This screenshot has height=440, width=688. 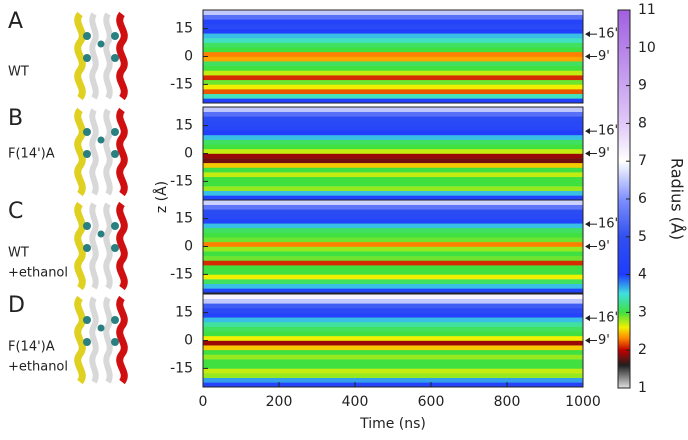 I want to click on panel-letter: D, so click(x=16, y=305).